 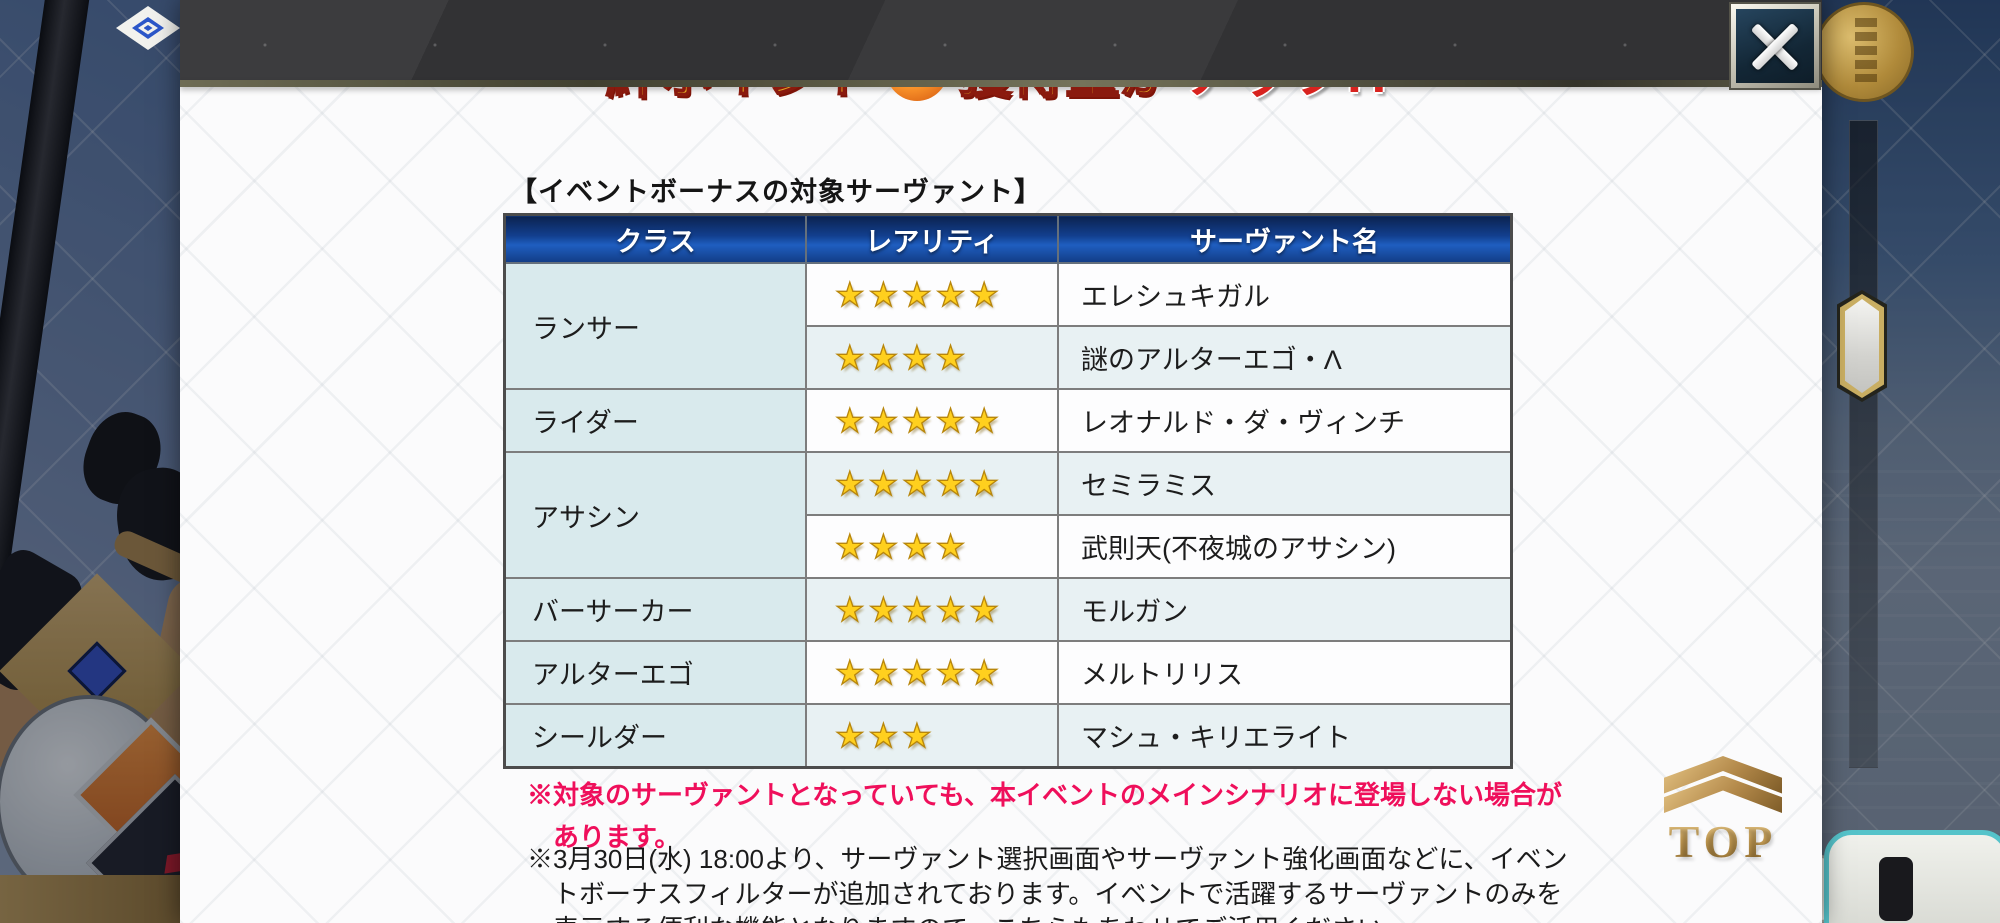 What do you see at coordinates (92, 899) in the screenshot?
I see `character-armor-art` at bounding box center [92, 899].